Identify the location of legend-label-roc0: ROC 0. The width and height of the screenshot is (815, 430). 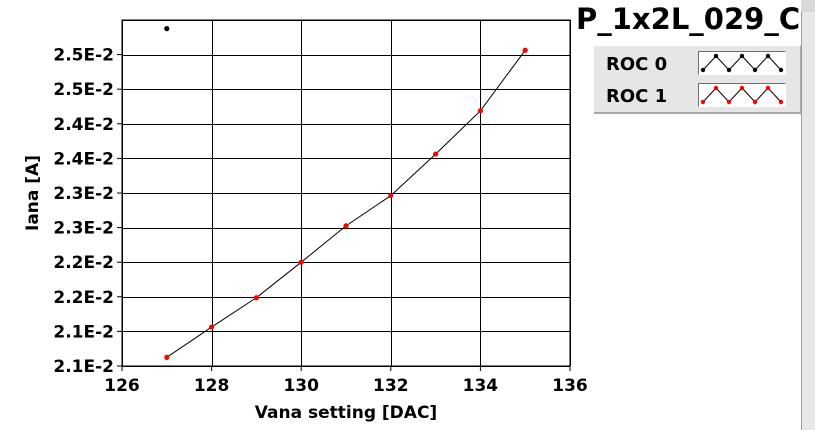
(637, 64).